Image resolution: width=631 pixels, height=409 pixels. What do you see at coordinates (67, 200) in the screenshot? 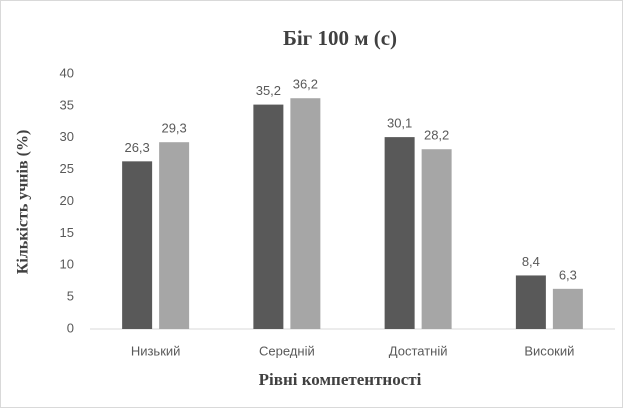
I see `y-tick-label: 20` at bounding box center [67, 200].